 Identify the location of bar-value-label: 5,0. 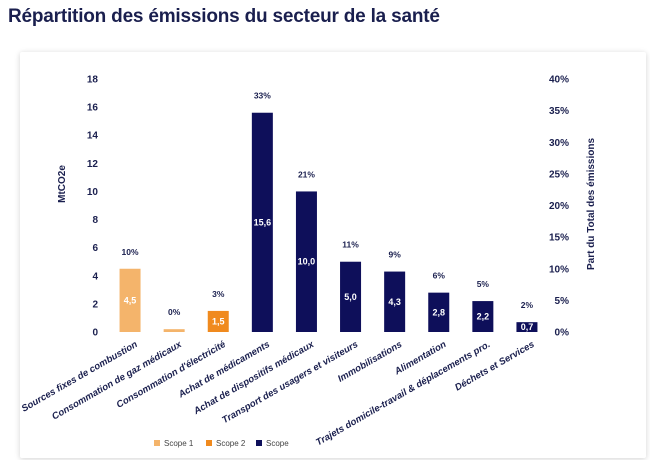
(350, 297).